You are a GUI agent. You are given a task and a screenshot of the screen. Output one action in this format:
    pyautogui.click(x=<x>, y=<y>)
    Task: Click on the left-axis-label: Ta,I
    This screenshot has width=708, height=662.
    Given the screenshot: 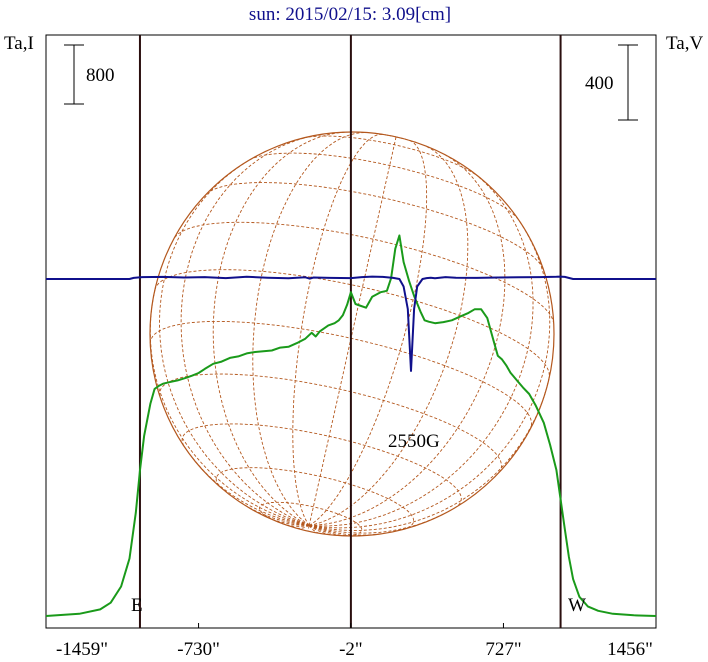 What is the action you would take?
    pyautogui.click(x=19, y=43)
    